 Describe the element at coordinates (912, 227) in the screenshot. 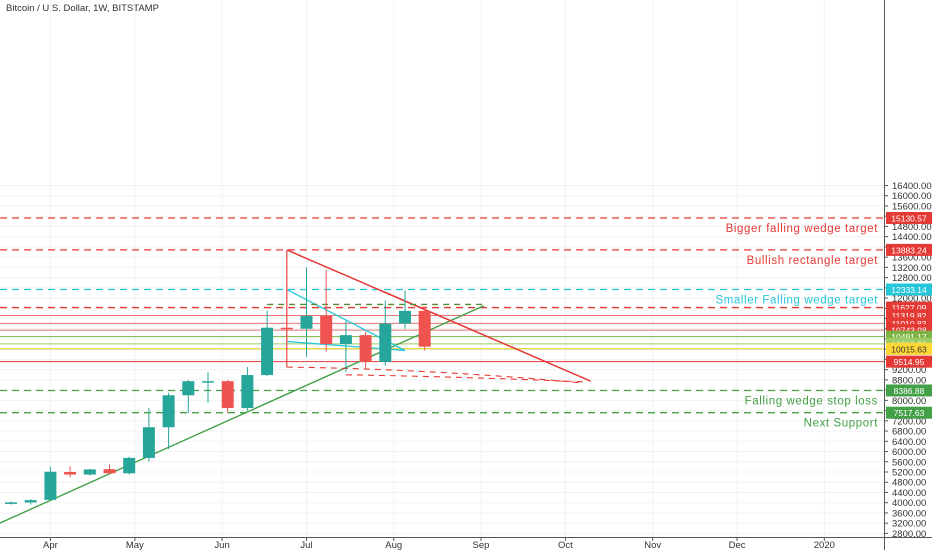

I see `y-tick-label: 14800.00` at that location.